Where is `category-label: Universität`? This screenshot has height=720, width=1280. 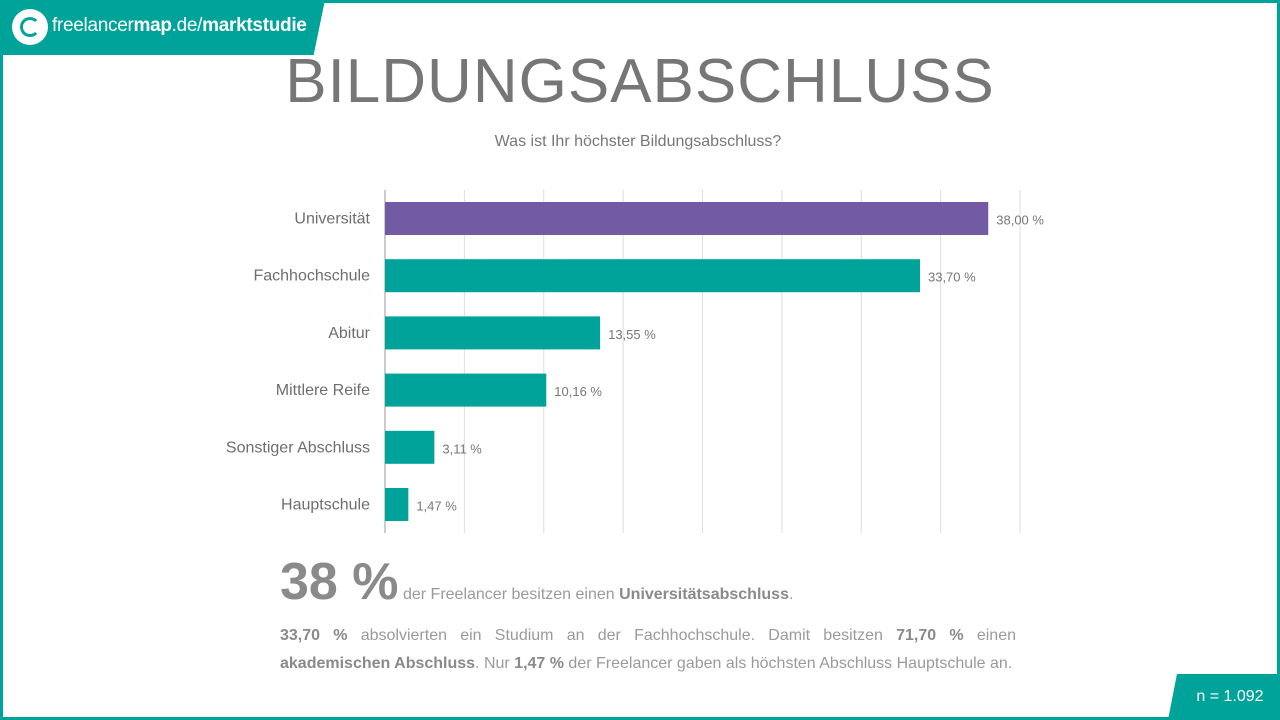
category-label: Universität is located at coordinates (332, 219).